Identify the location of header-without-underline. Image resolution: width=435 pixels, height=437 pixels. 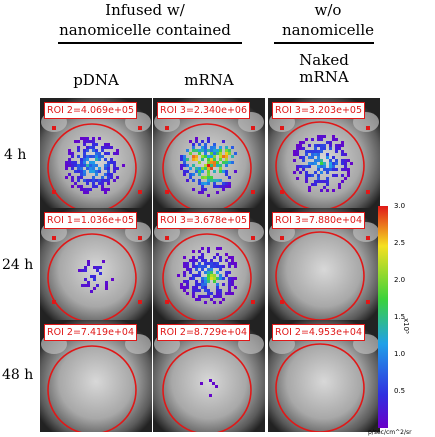
(324, 43).